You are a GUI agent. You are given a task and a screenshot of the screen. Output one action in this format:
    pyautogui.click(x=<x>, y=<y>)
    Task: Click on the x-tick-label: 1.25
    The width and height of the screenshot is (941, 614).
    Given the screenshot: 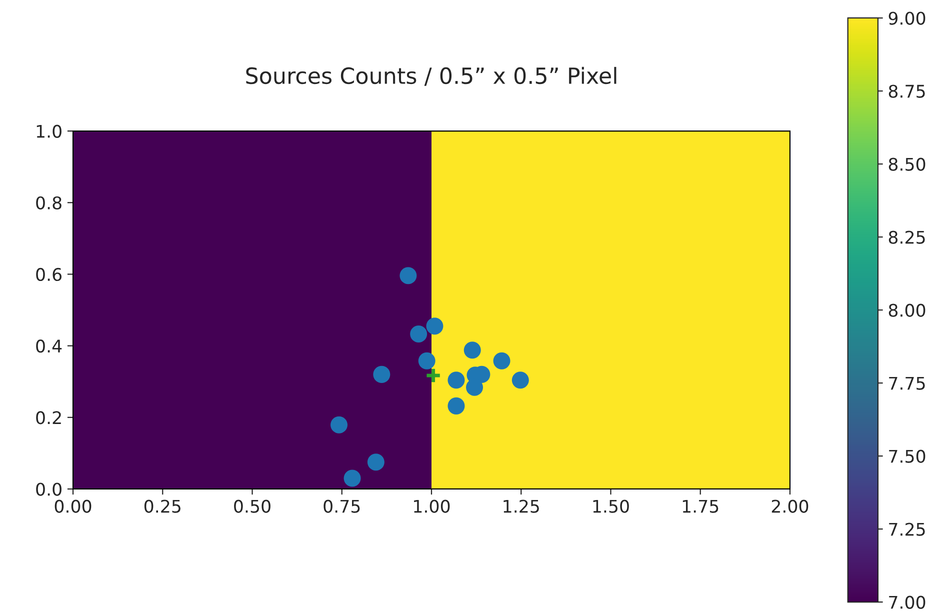 What is the action you would take?
    pyautogui.click(x=521, y=506)
    